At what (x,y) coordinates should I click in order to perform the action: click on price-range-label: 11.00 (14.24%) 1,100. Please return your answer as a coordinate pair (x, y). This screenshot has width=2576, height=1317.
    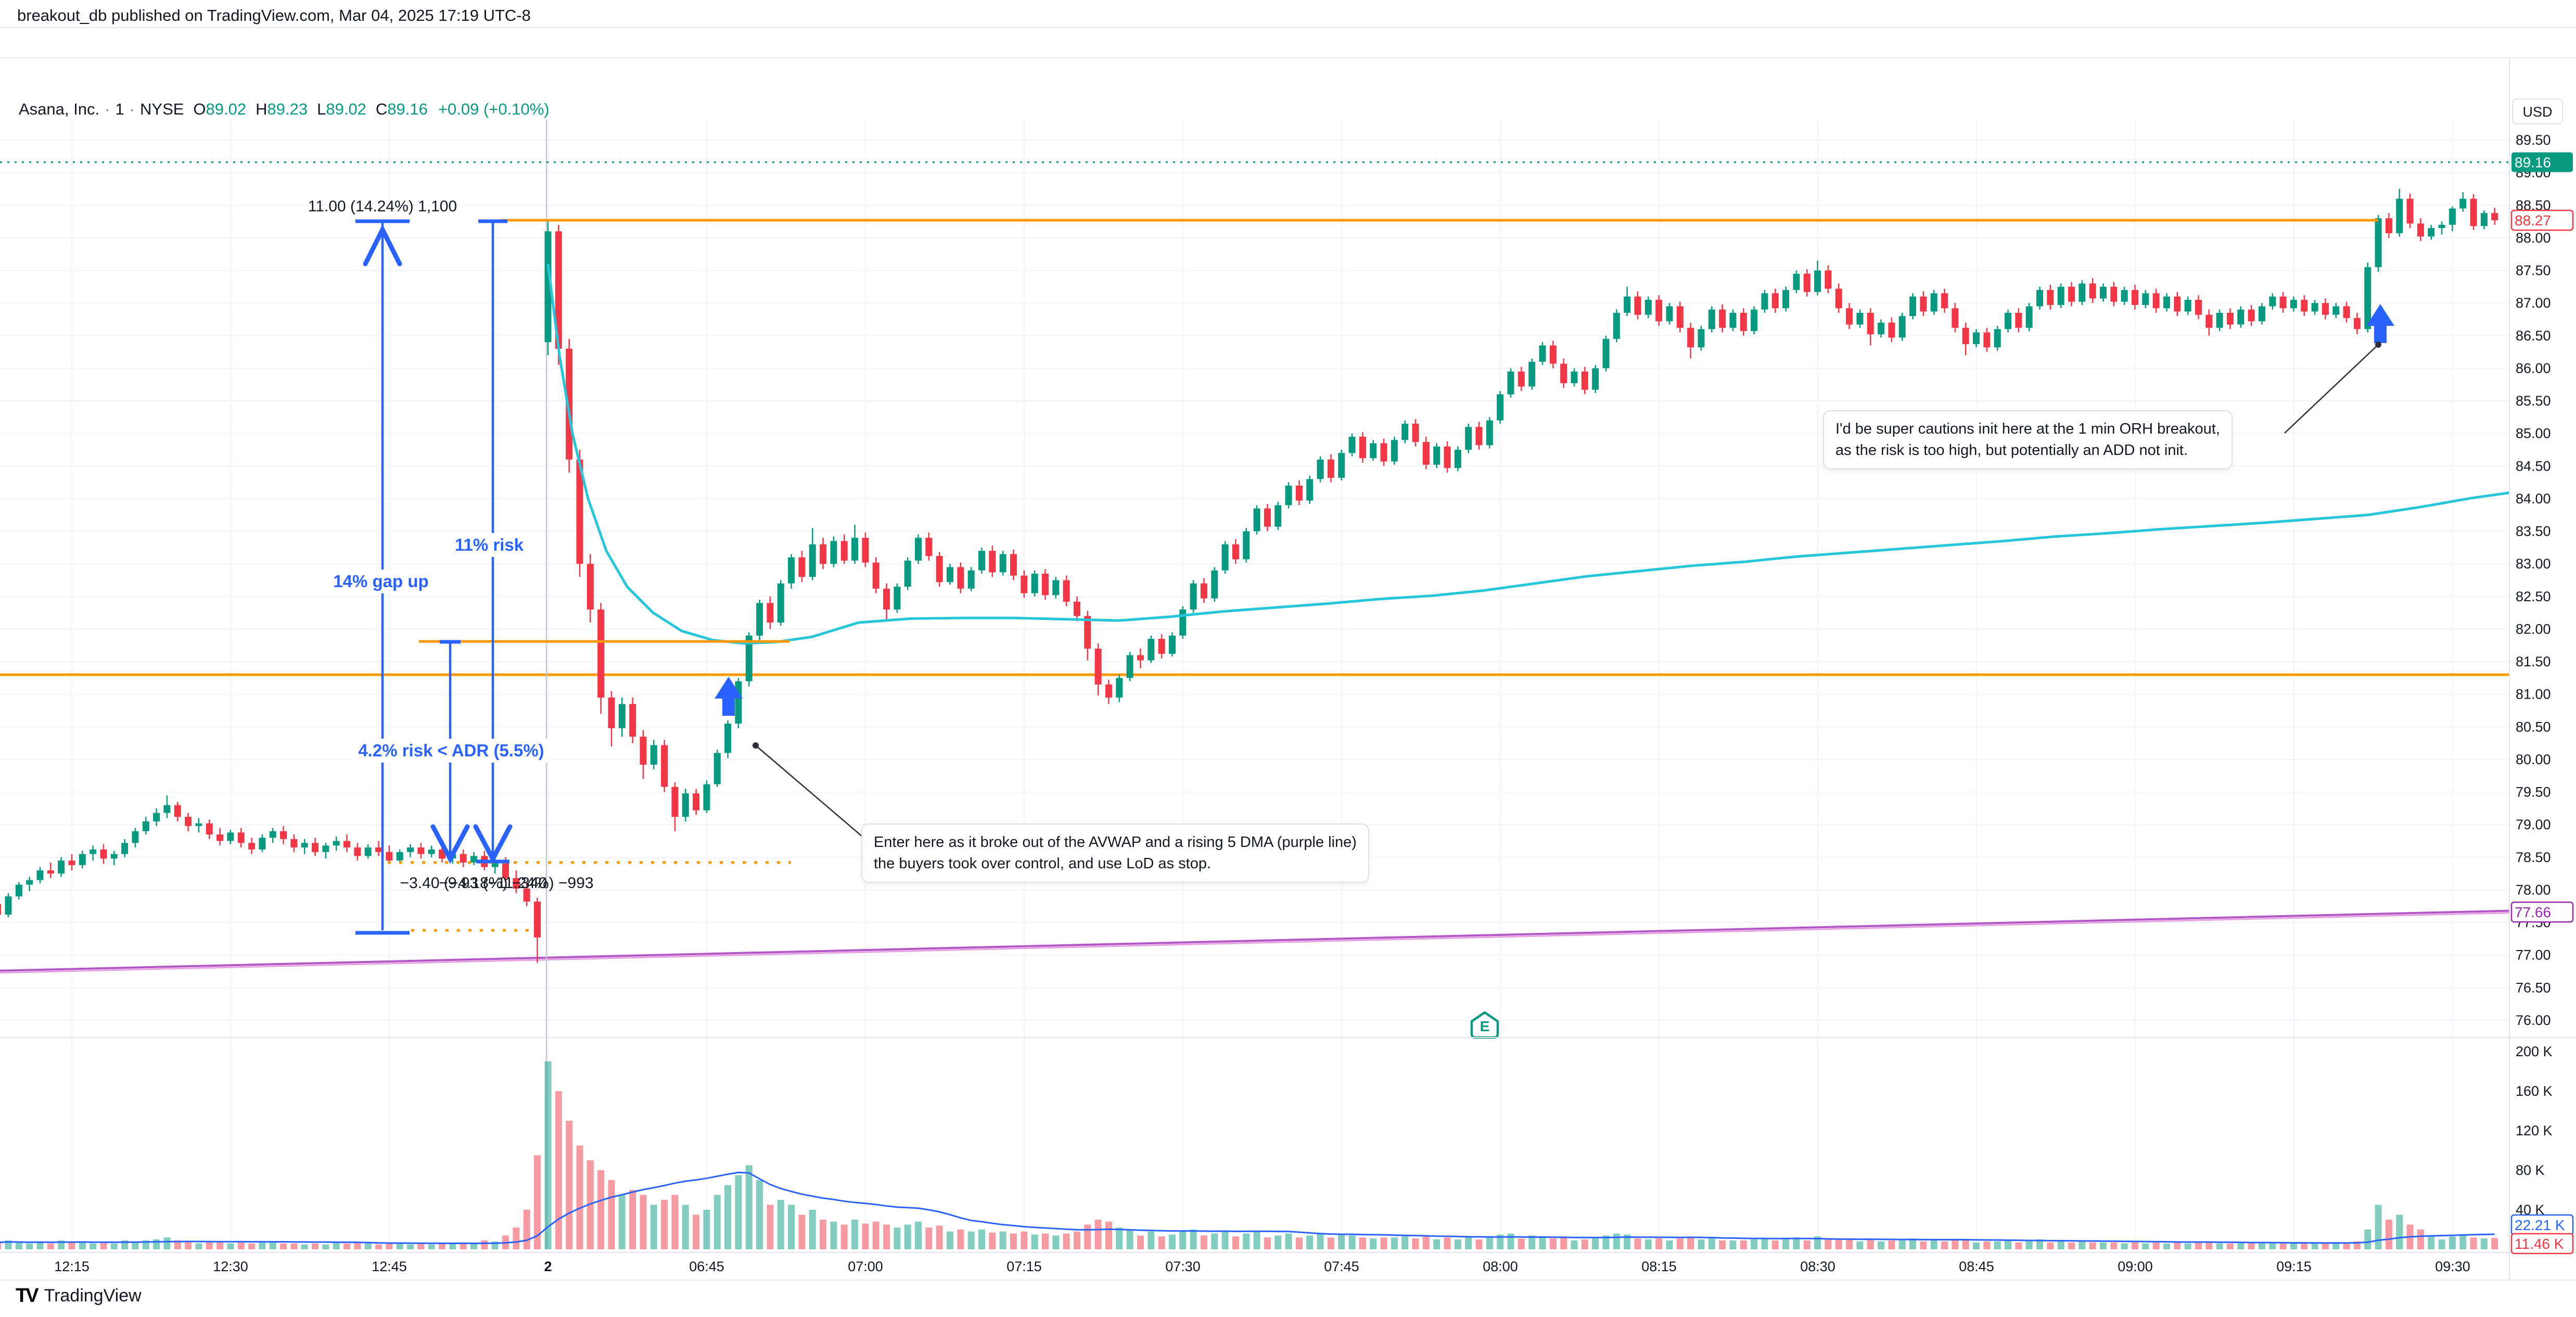
    Looking at the image, I should click on (382, 206).